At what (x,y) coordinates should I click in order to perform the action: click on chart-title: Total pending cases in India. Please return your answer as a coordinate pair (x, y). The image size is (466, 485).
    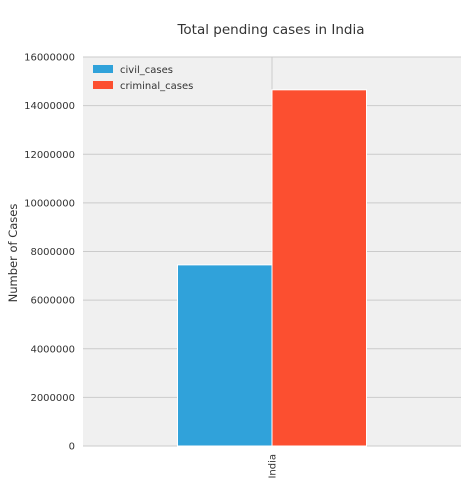
    Looking at the image, I should click on (270, 30).